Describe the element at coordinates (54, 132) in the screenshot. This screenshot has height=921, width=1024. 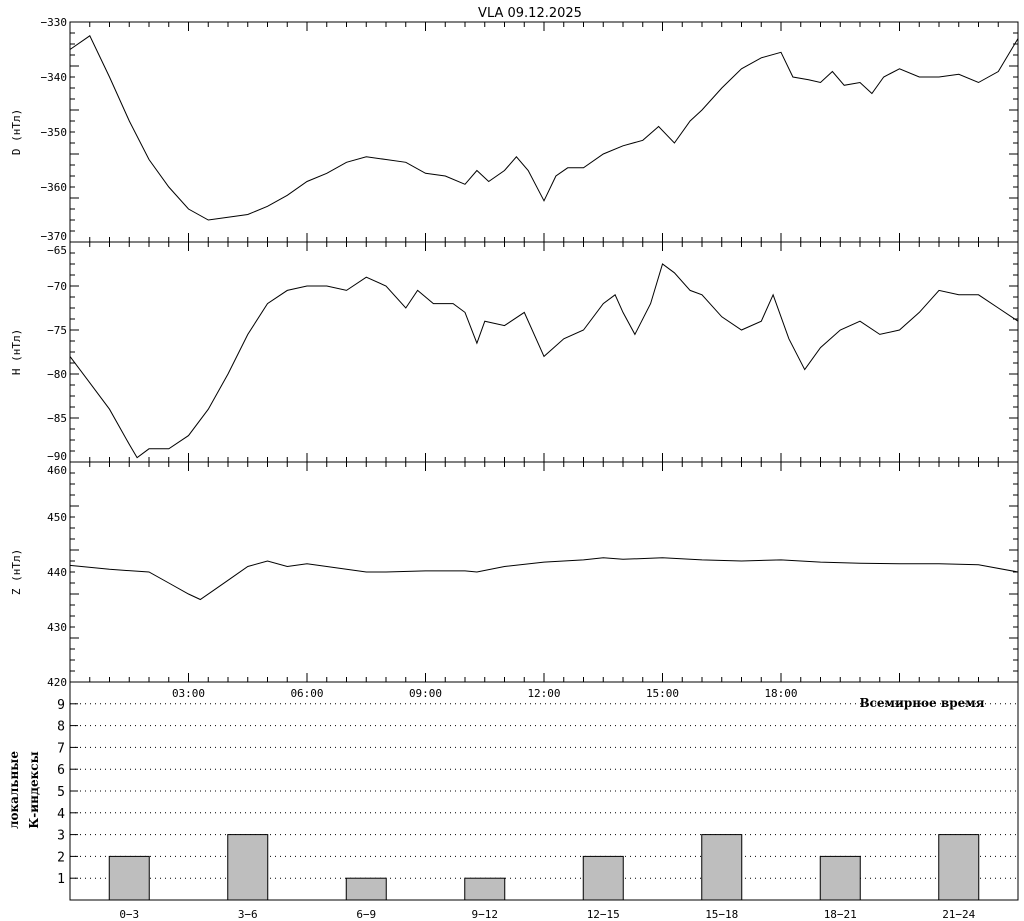
I see `y-tick-label: −350` at that location.